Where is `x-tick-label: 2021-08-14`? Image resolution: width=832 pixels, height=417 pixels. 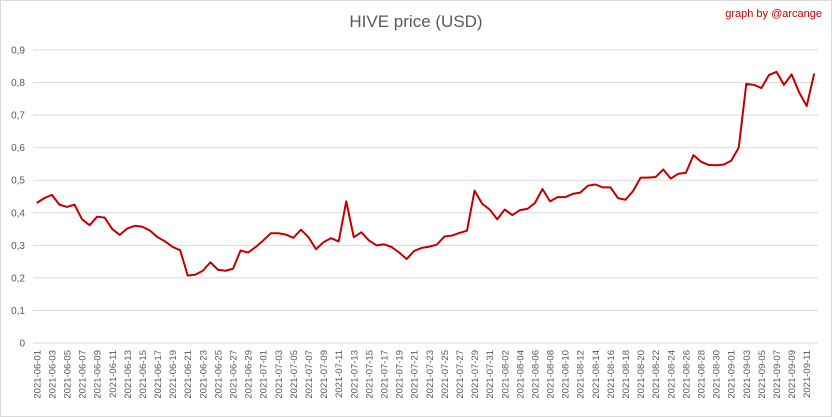 x-tick-label: 2021-08-14 is located at coordinates (596, 374).